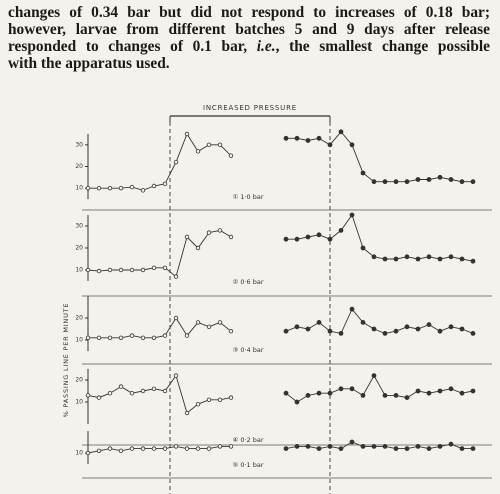 The image size is (500, 494). I want to click on text-run: , the smallest change possible, so click(382, 46).